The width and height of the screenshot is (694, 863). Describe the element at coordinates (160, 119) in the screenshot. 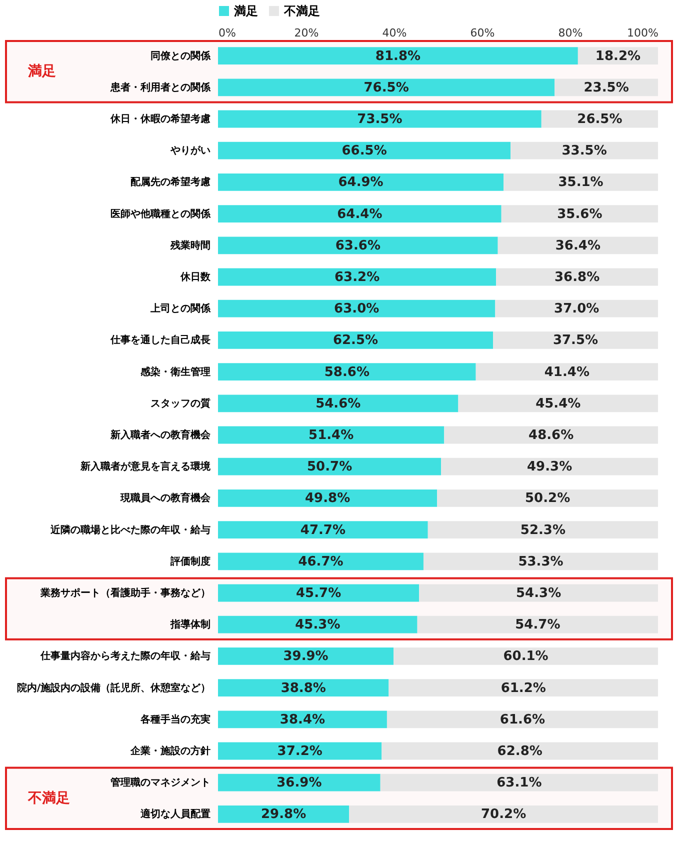

I see `y-tick-label: 休日・休暇の希望考慮` at that location.